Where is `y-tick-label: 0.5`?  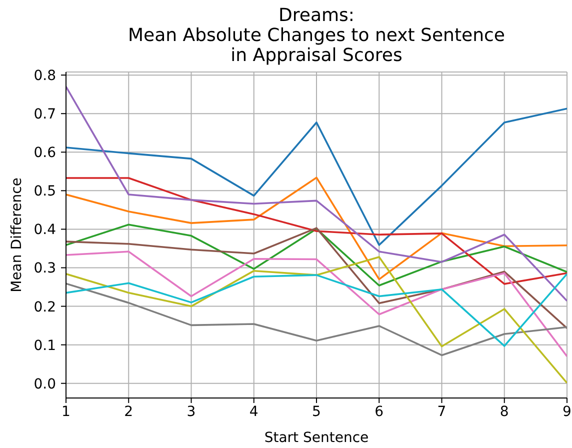
y-tick-label: 0.5 is located at coordinates (45, 192).